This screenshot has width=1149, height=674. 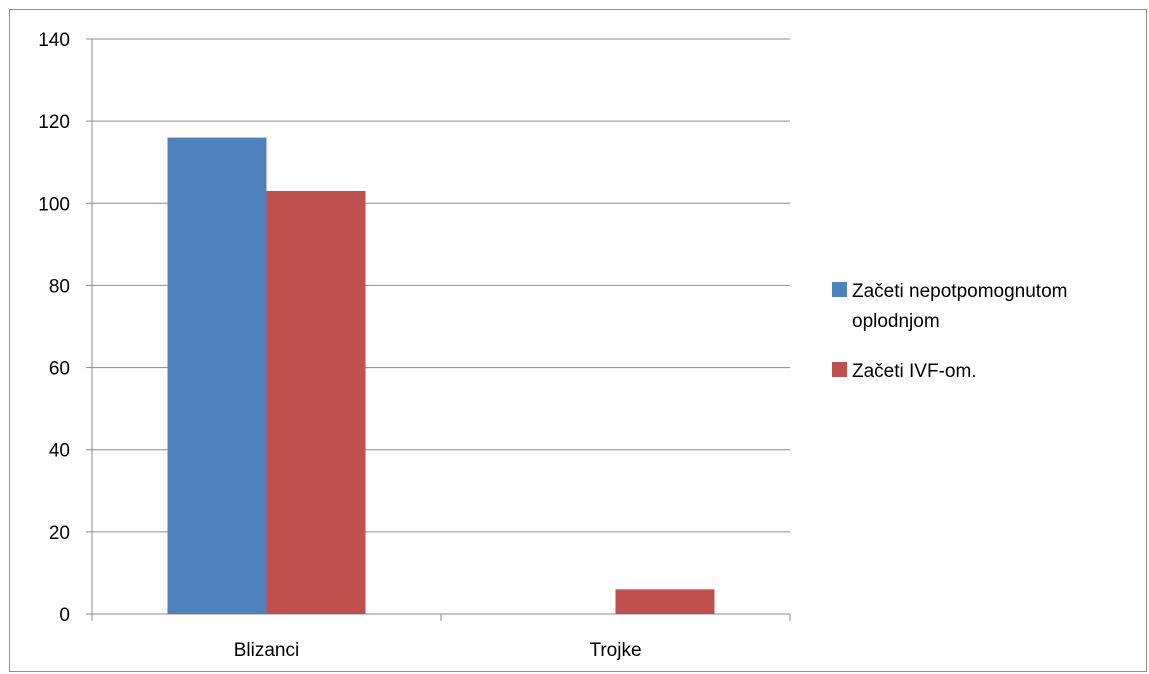 I want to click on y-tick-label: 140, so click(x=54, y=40).